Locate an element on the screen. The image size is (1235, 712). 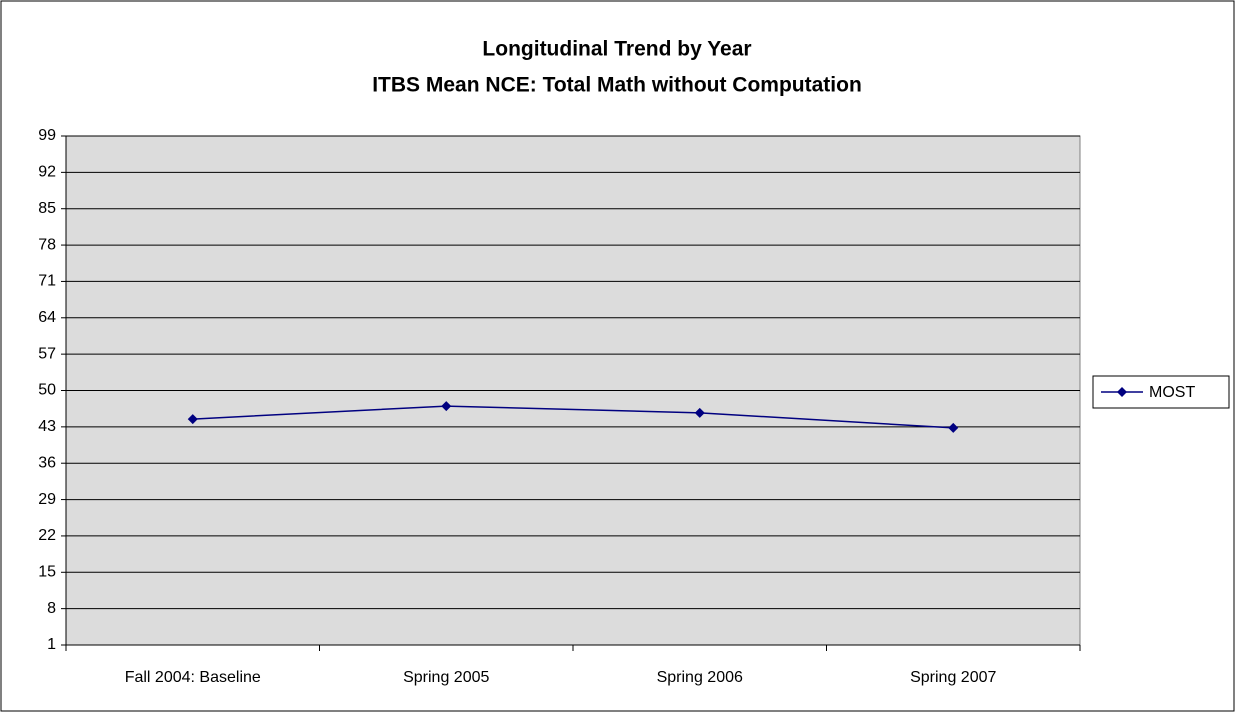
y-tick-label: 50 is located at coordinates (47, 390).